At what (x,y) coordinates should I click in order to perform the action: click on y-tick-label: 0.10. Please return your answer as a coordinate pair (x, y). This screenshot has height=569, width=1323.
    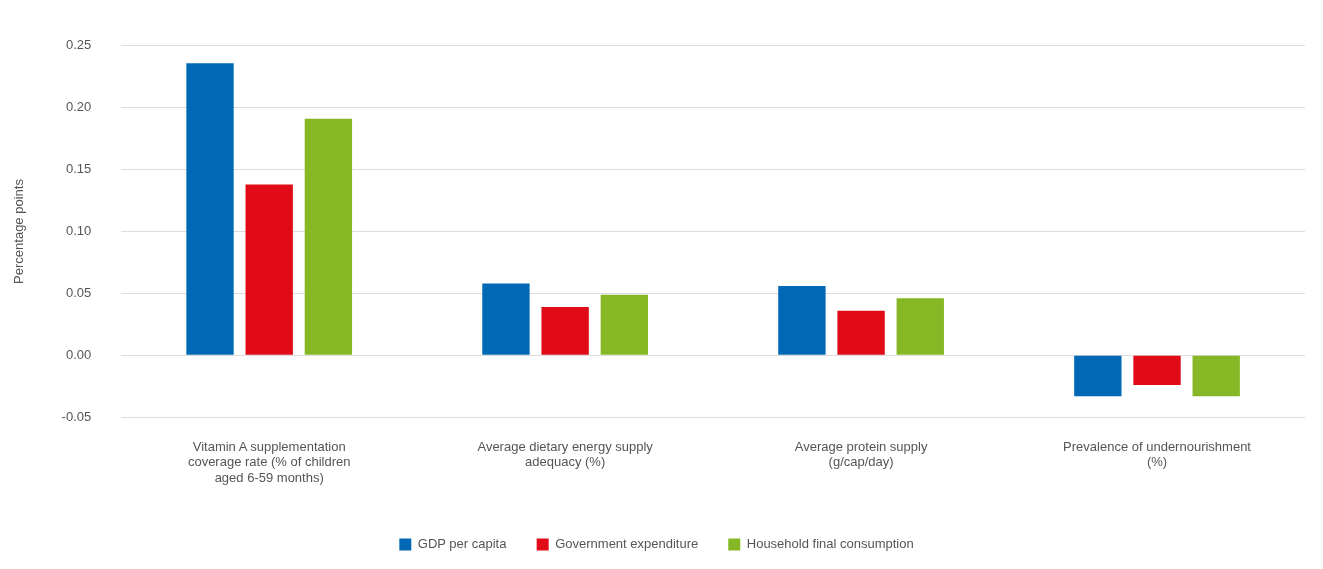
    Looking at the image, I should click on (78, 231).